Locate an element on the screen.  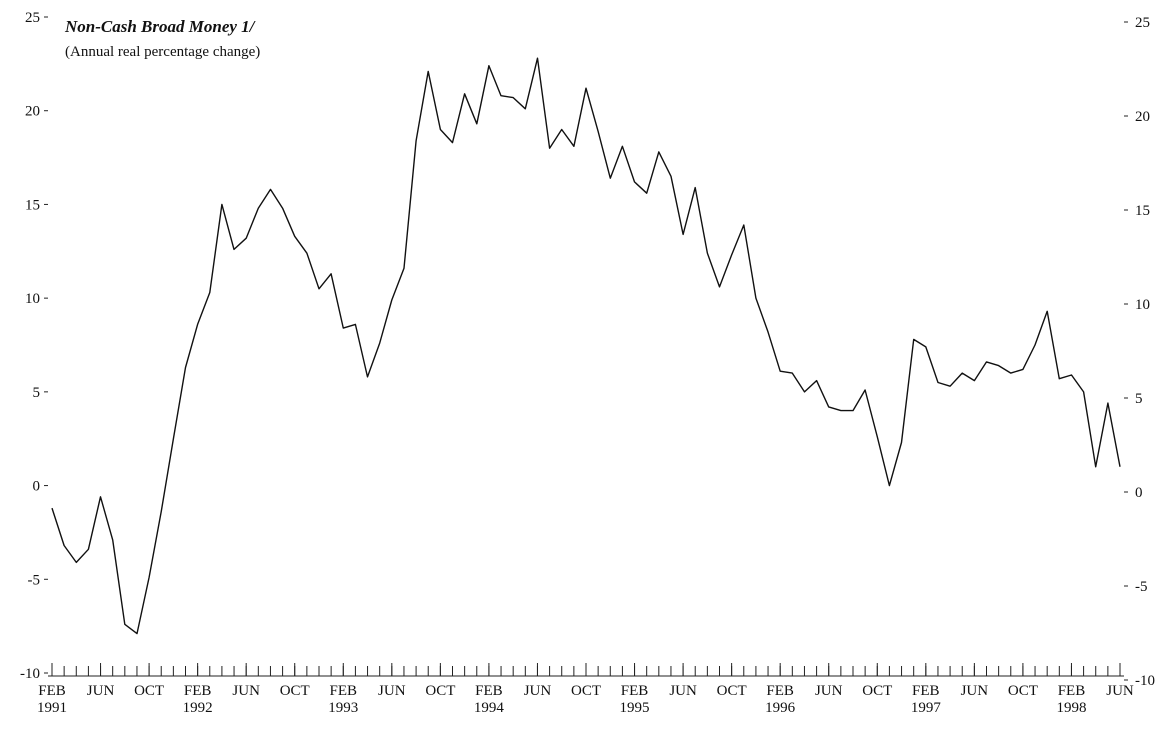
y-tick-label: -5 is located at coordinates (34, 580).